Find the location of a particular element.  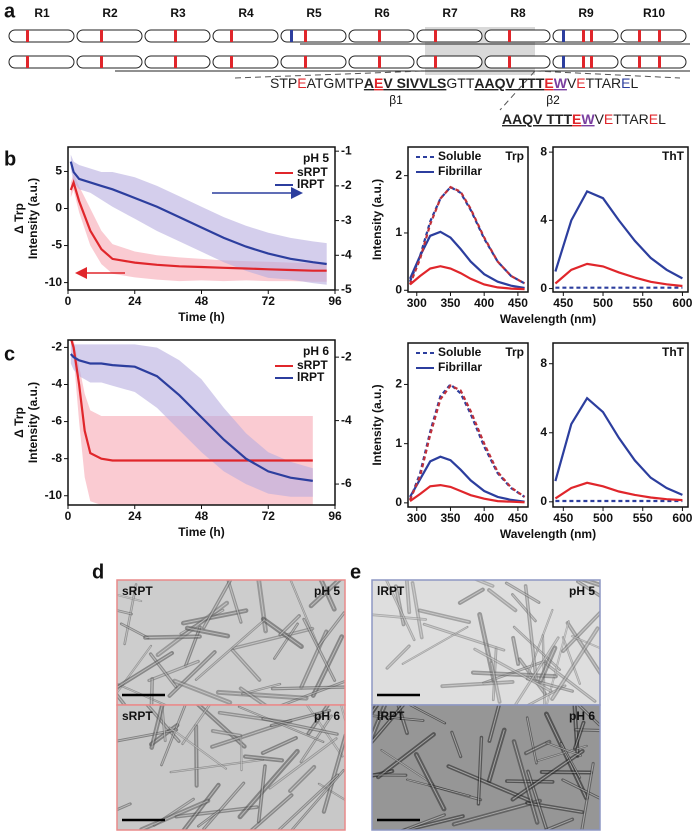

micrograph-image is located at coordinates (486, 767).